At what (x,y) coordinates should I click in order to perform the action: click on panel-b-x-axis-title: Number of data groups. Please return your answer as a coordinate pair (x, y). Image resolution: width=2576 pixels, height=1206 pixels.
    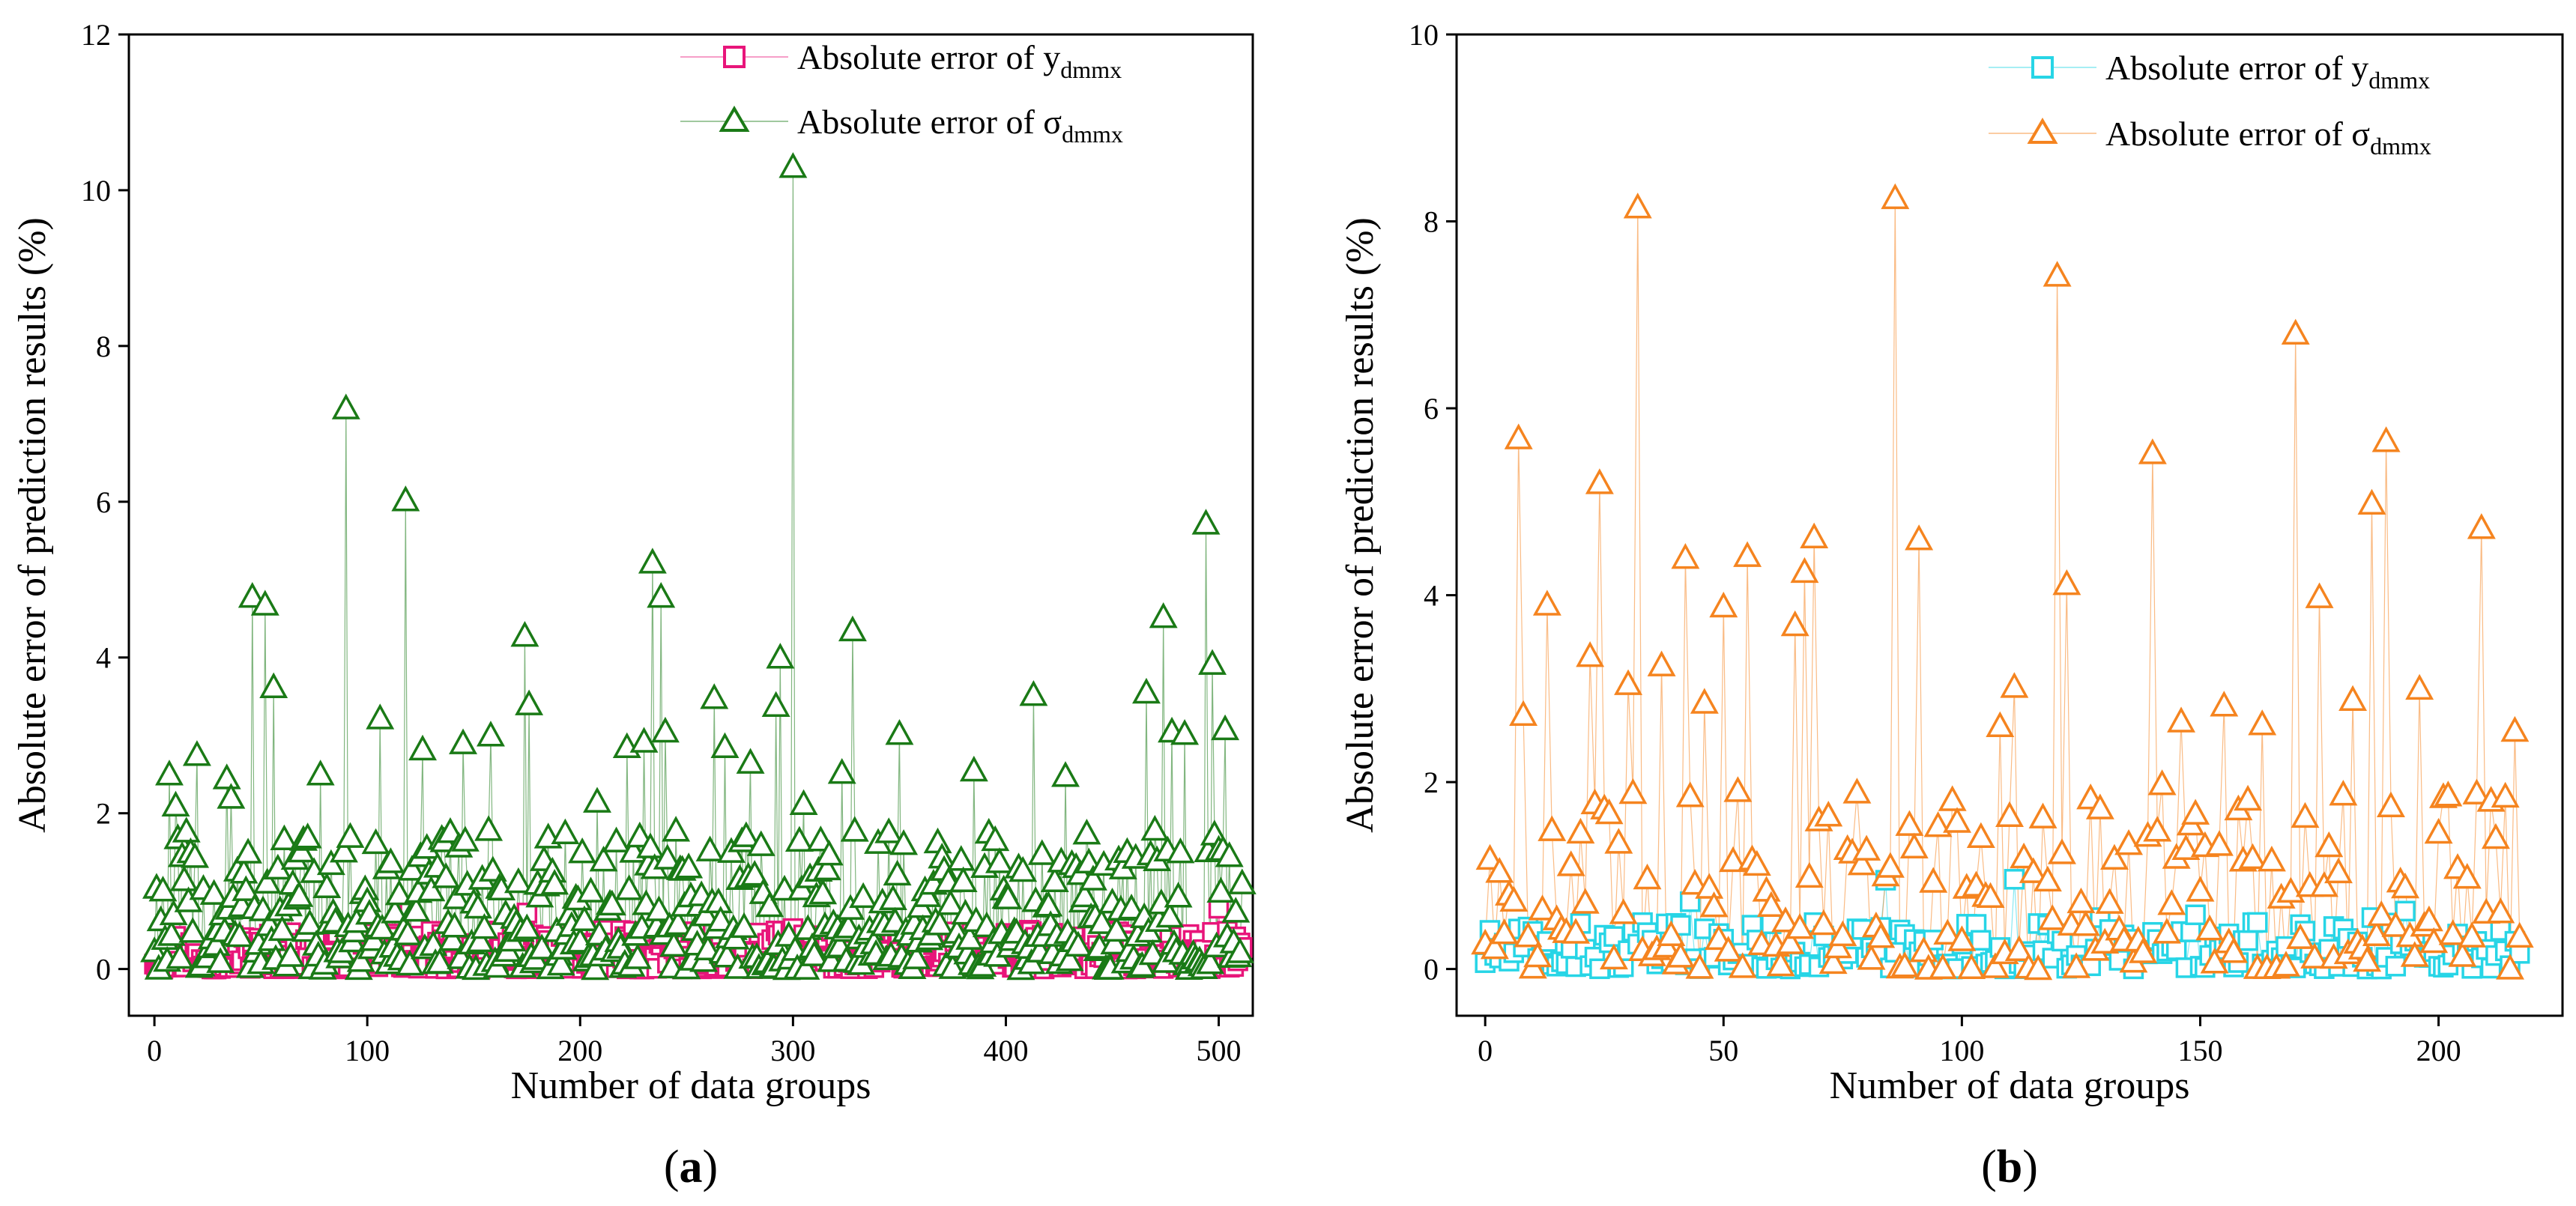
    Looking at the image, I should click on (2010, 1085).